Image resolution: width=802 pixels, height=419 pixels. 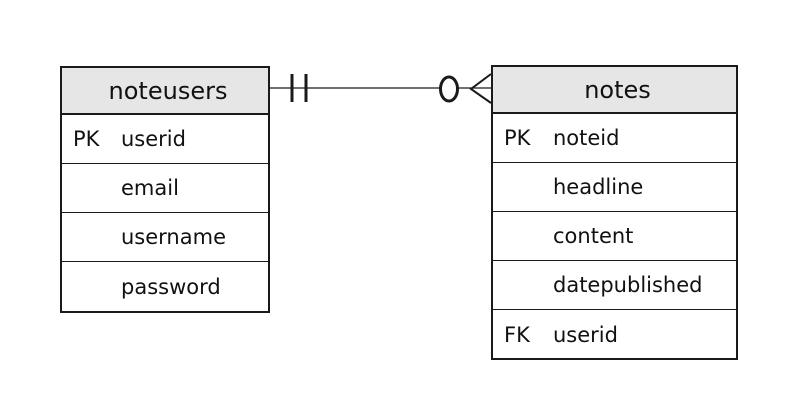 What do you see at coordinates (173, 237) in the screenshot?
I see `attribute-label: username` at bounding box center [173, 237].